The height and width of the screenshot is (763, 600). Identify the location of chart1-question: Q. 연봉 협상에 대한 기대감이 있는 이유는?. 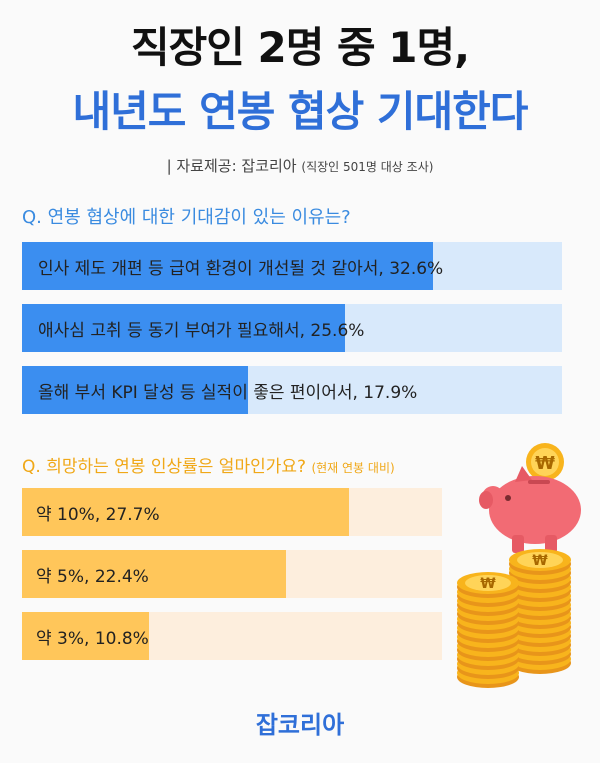
(186, 217).